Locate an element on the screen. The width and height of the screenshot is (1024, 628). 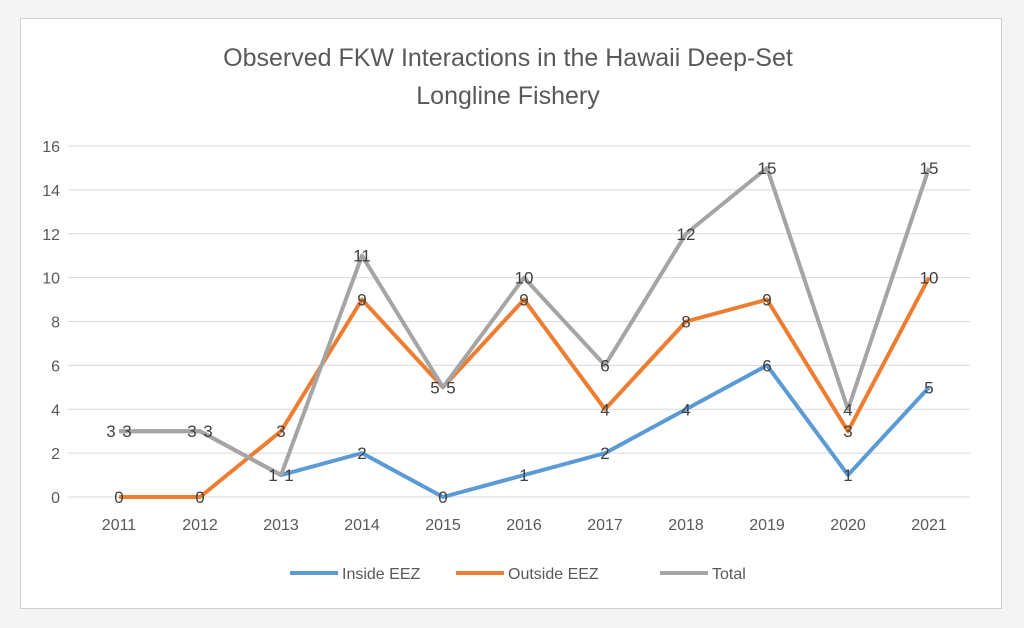
x-tick-label: 2019 is located at coordinates (767, 525).